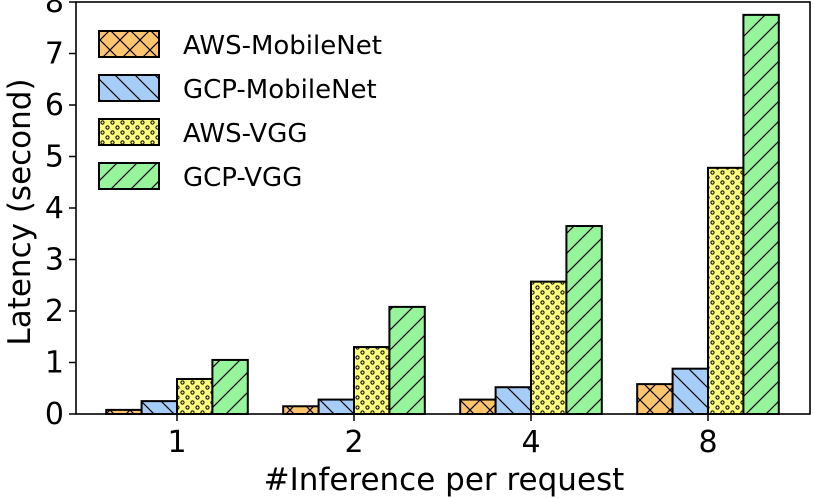  I want to click on y-tick-label: 0, so click(54, 414).